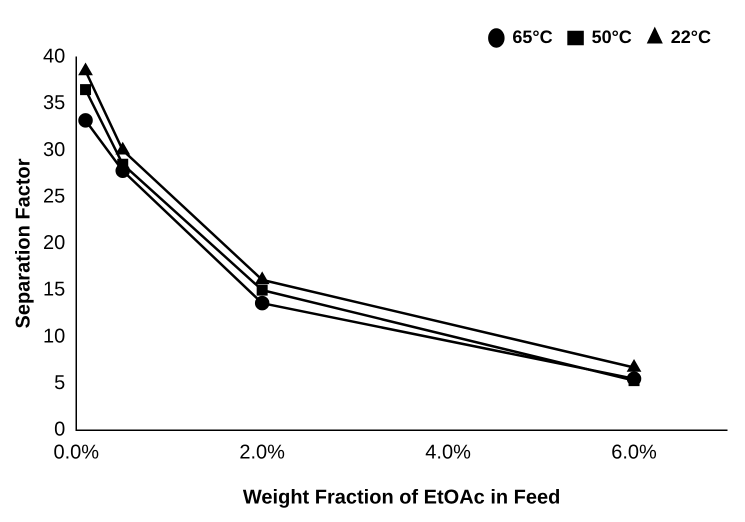 The image size is (745, 522). What do you see at coordinates (76, 453) in the screenshot?
I see `x-tick-label: 0.0%` at bounding box center [76, 453].